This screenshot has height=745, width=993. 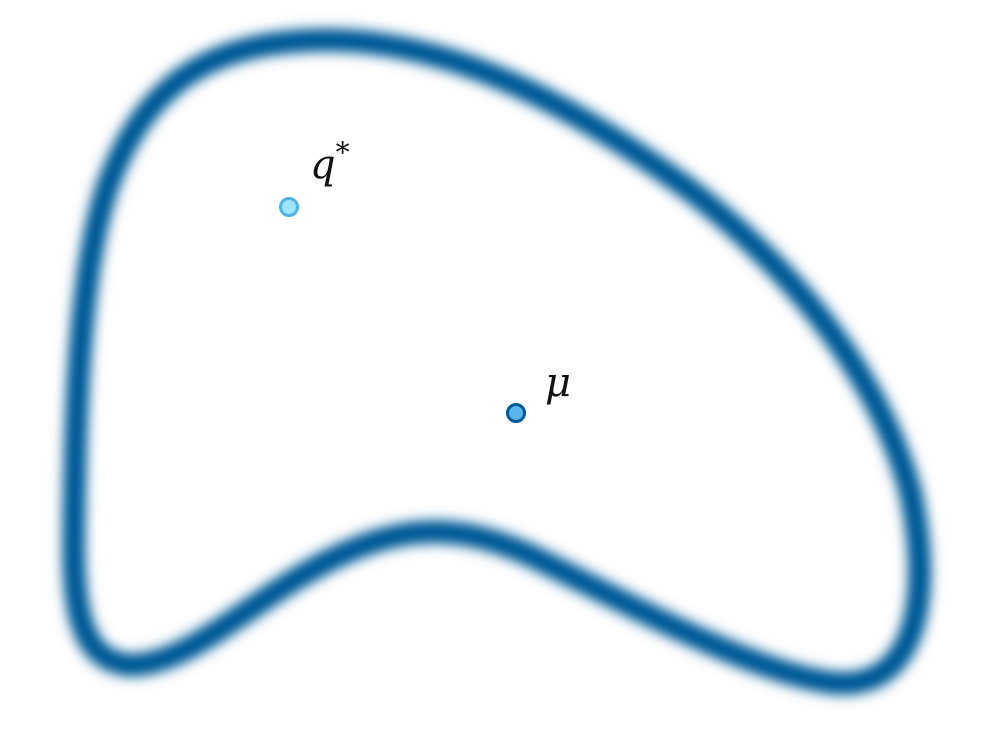 I want to click on mu-label: μ, so click(x=558, y=383).